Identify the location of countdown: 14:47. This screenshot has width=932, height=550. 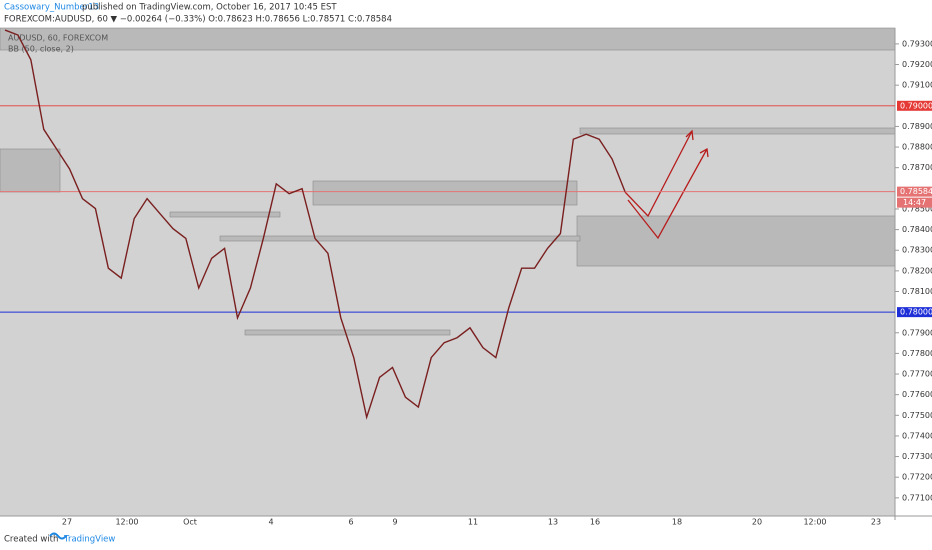
(914, 202).